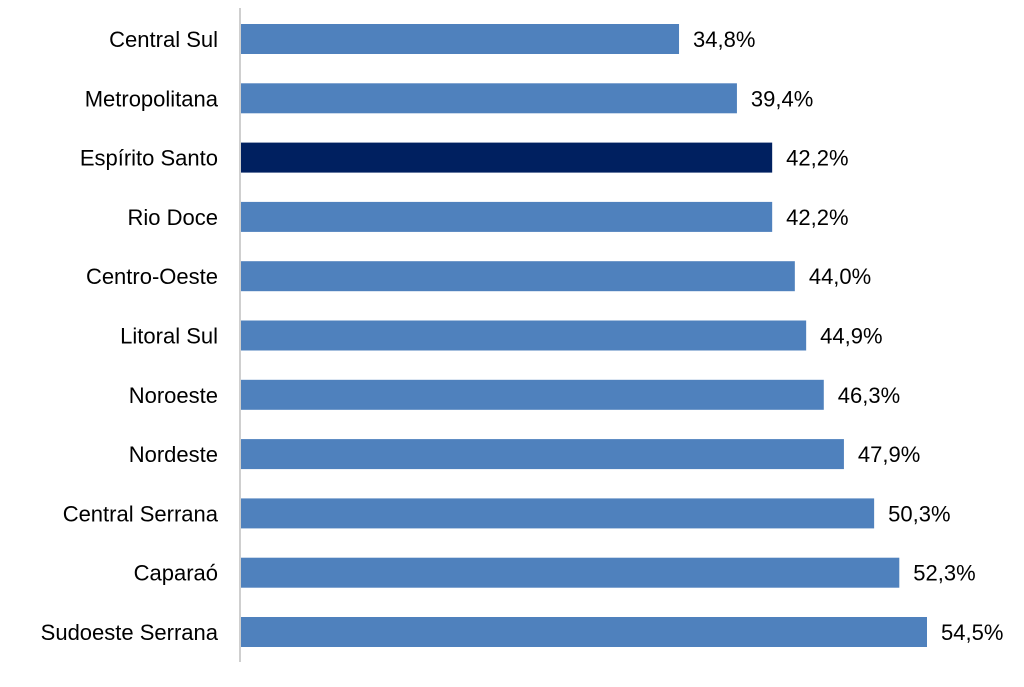 The width and height of the screenshot is (1024, 687). I want to click on category-label: Espírito Santo, so click(149, 158).